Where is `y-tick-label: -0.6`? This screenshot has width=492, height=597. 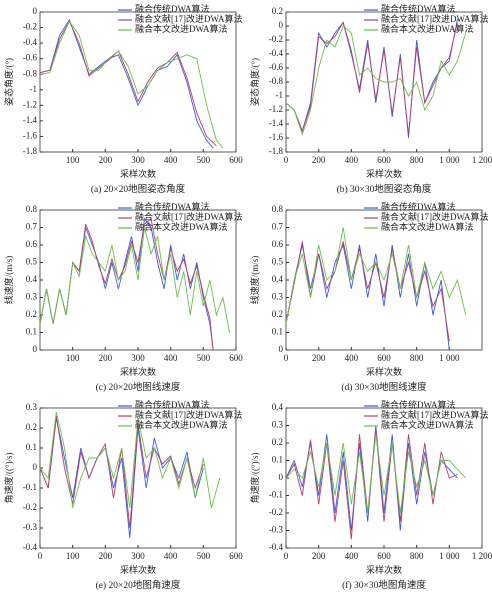 y-tick-label: -0.6 is located at coordinates (276, 67).